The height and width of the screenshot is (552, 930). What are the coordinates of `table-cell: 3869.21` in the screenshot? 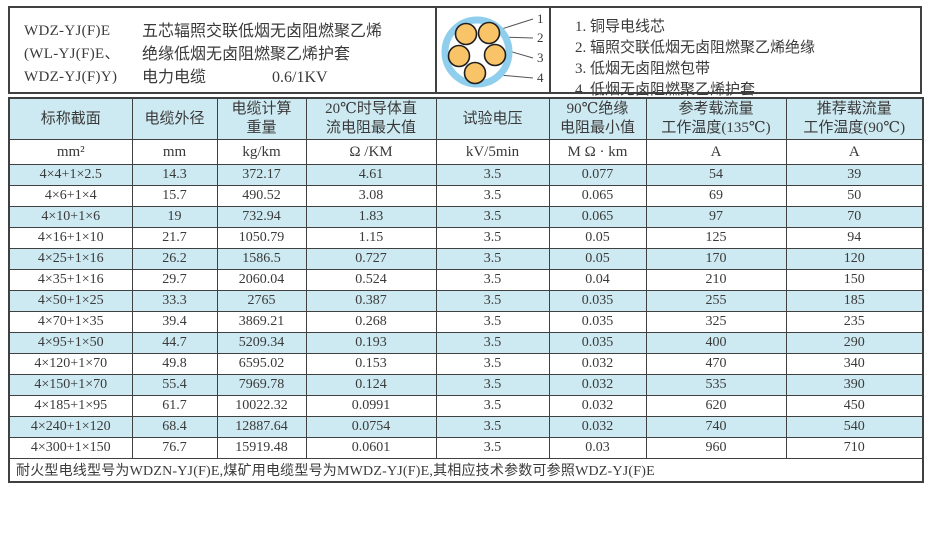 It's located at (261, 322).